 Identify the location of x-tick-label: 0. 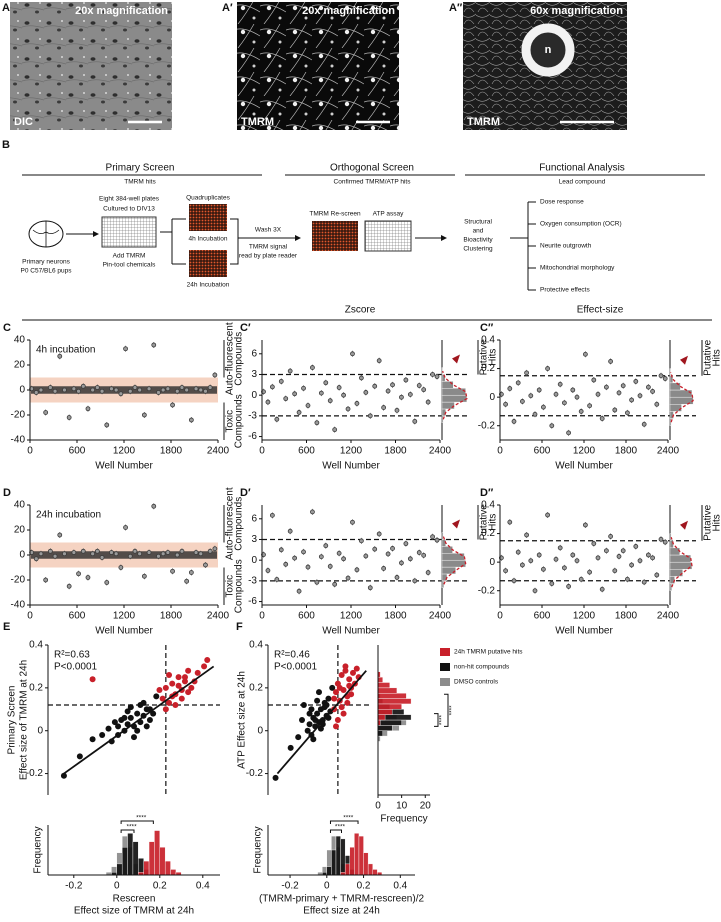
(327, 886).